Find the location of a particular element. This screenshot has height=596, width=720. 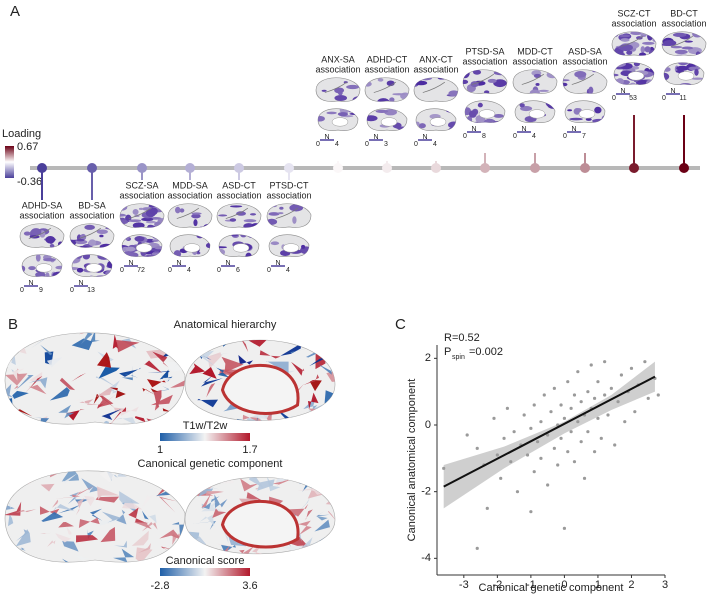

panel-title: Canonical genetic component is located at coordinates (210, 464).